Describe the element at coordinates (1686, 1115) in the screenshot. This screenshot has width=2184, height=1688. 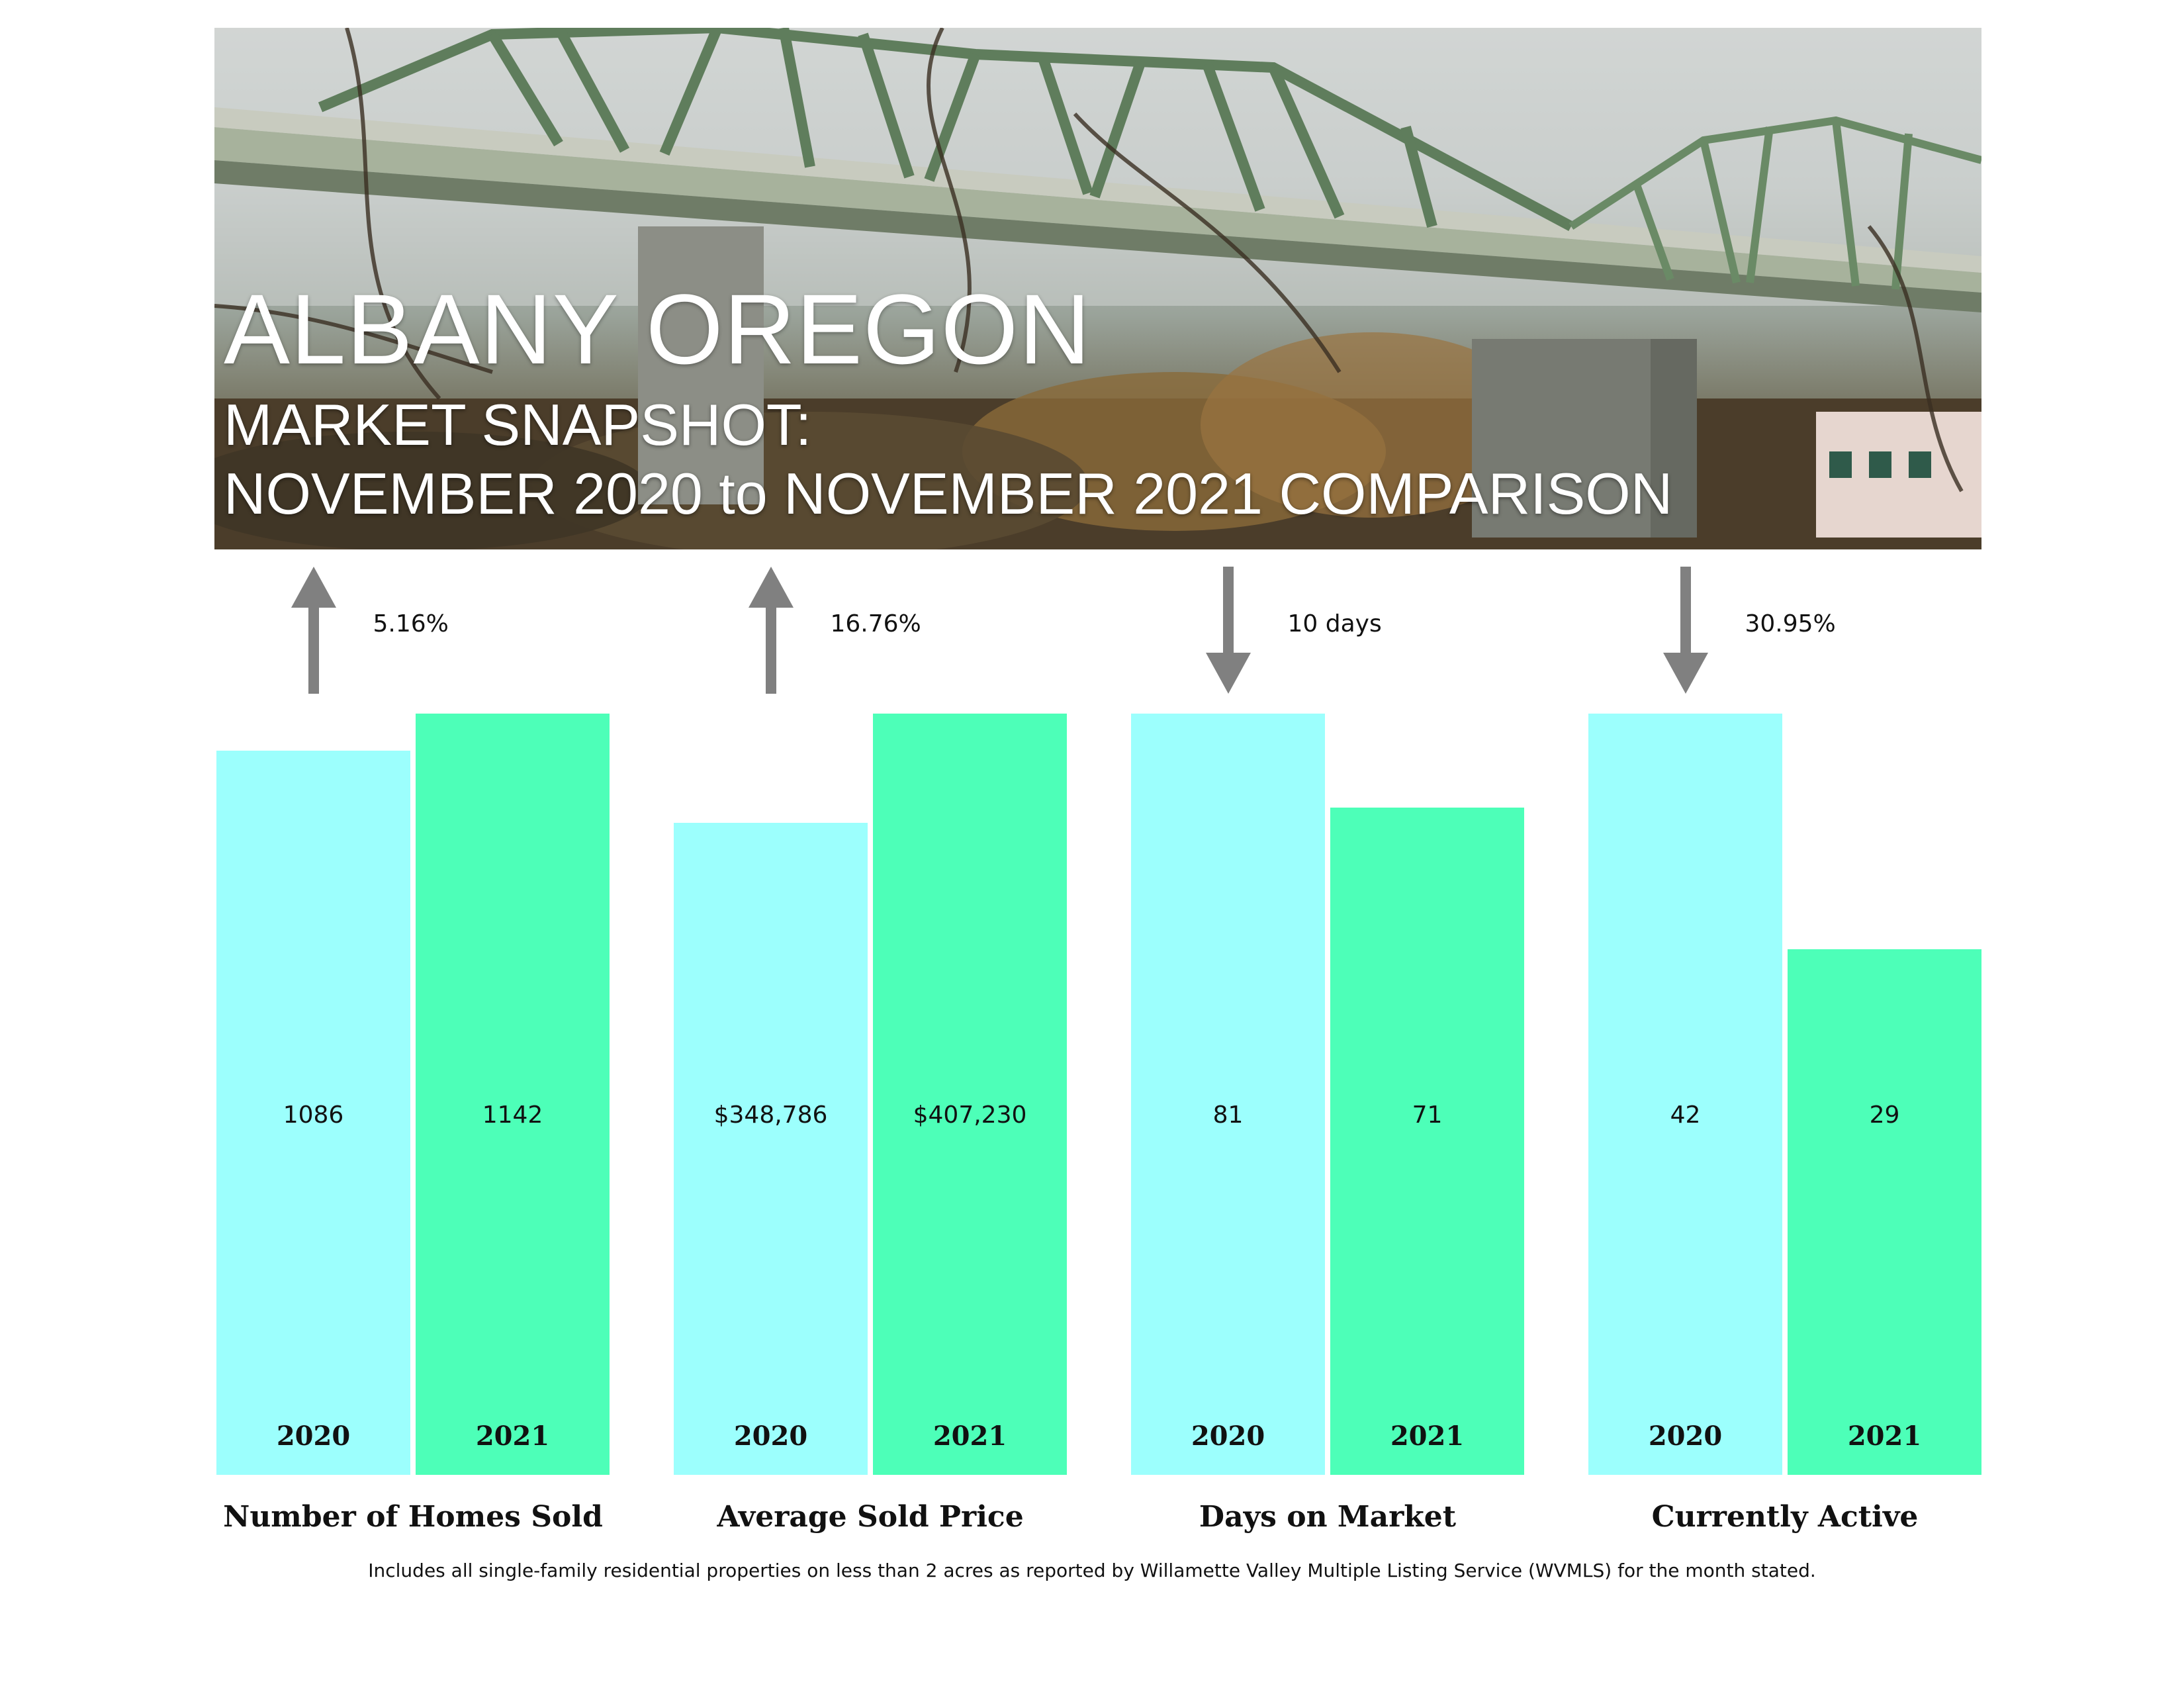
I see `bar-value-label: 42` at that location.